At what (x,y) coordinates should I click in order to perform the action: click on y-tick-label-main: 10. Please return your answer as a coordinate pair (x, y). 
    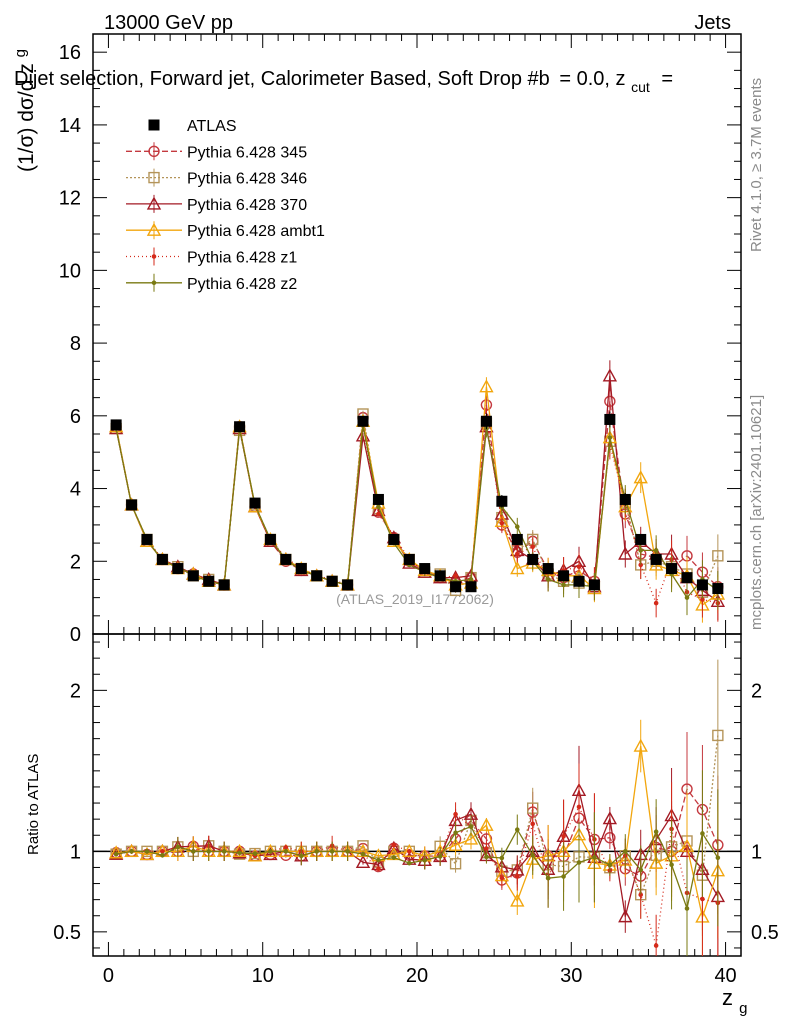
    Looking at the image, I should click on (70, 271).